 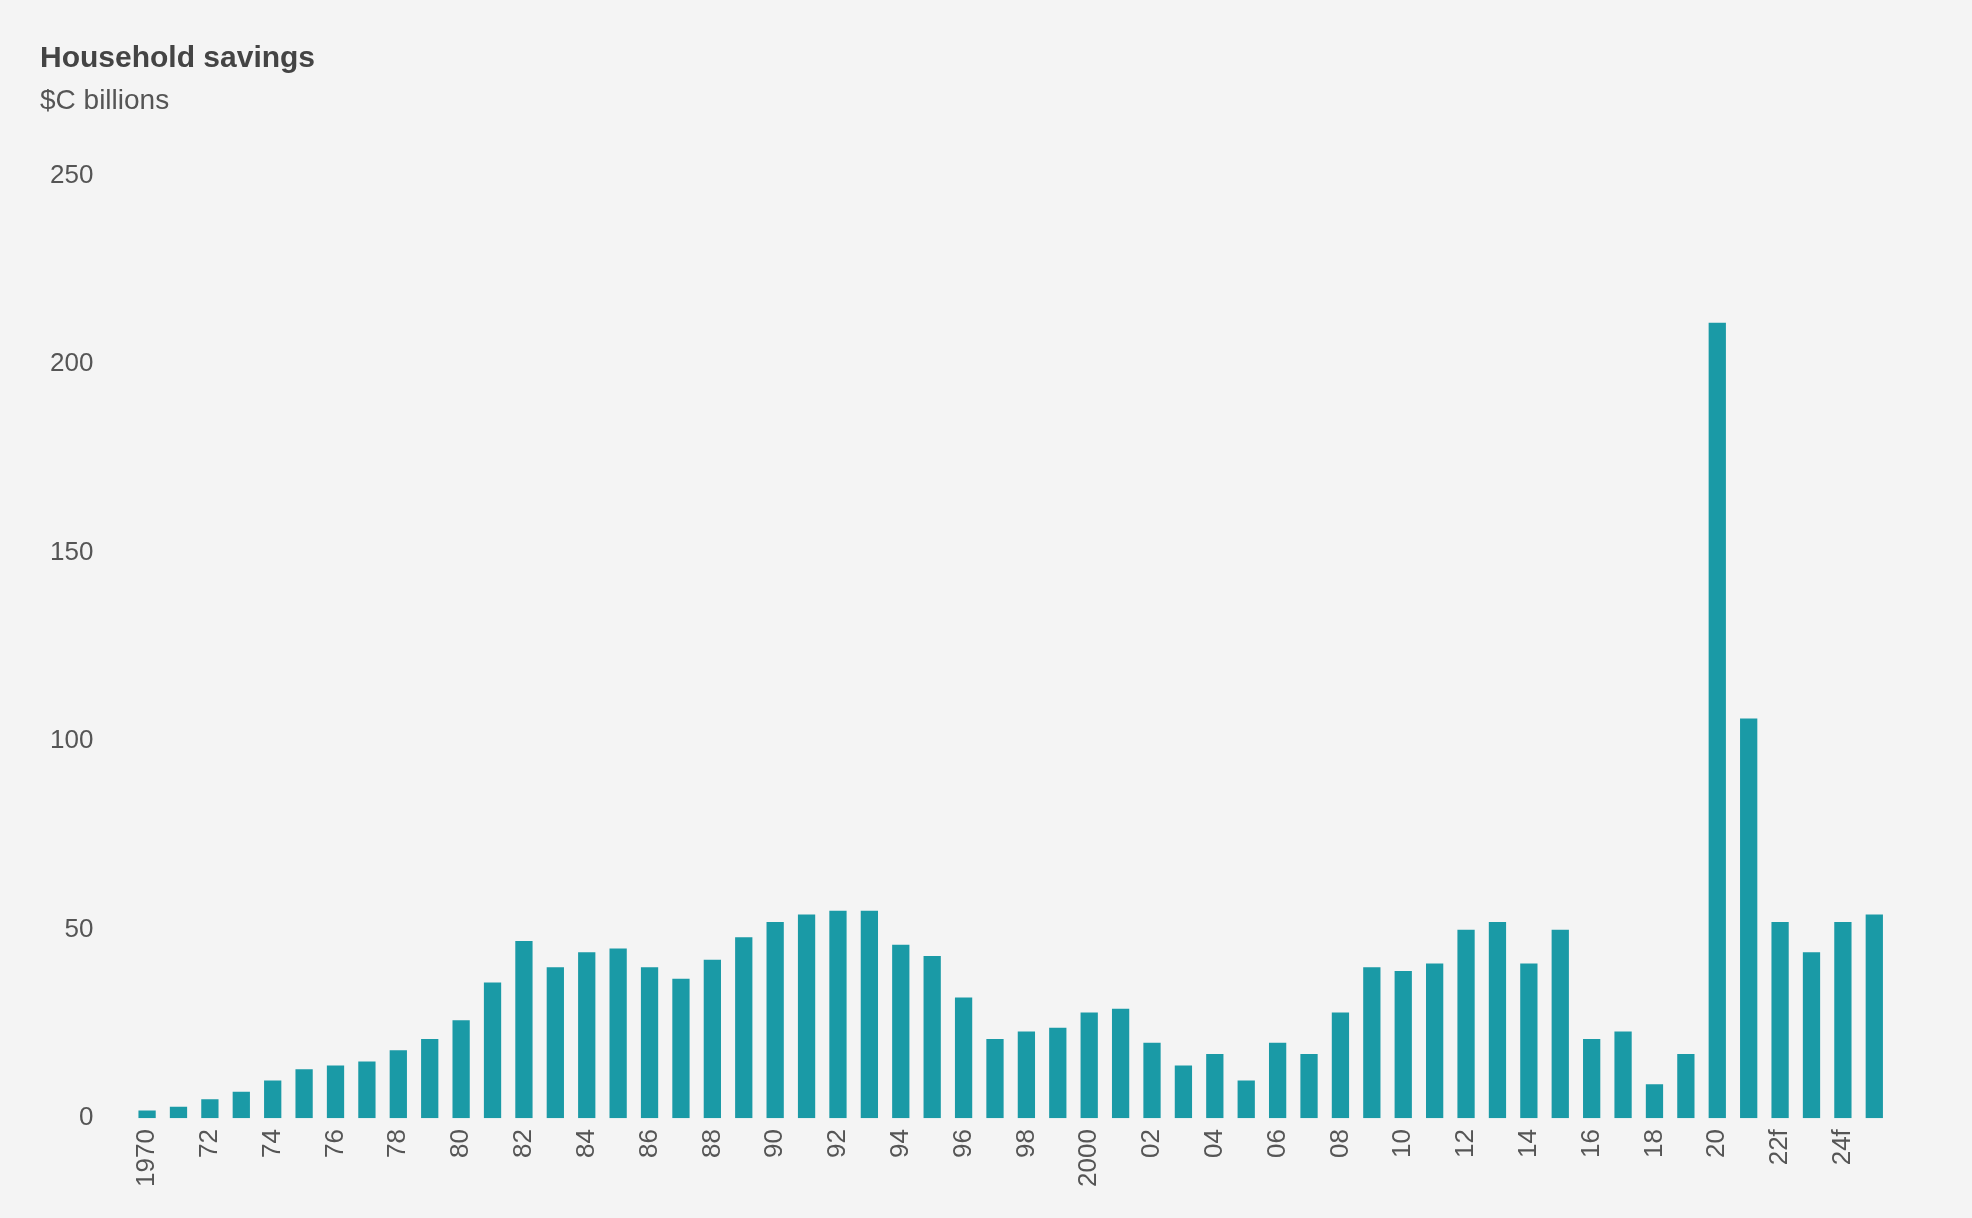 I want to click on x-tick-label: 10, so click(x=1401, y=1144).